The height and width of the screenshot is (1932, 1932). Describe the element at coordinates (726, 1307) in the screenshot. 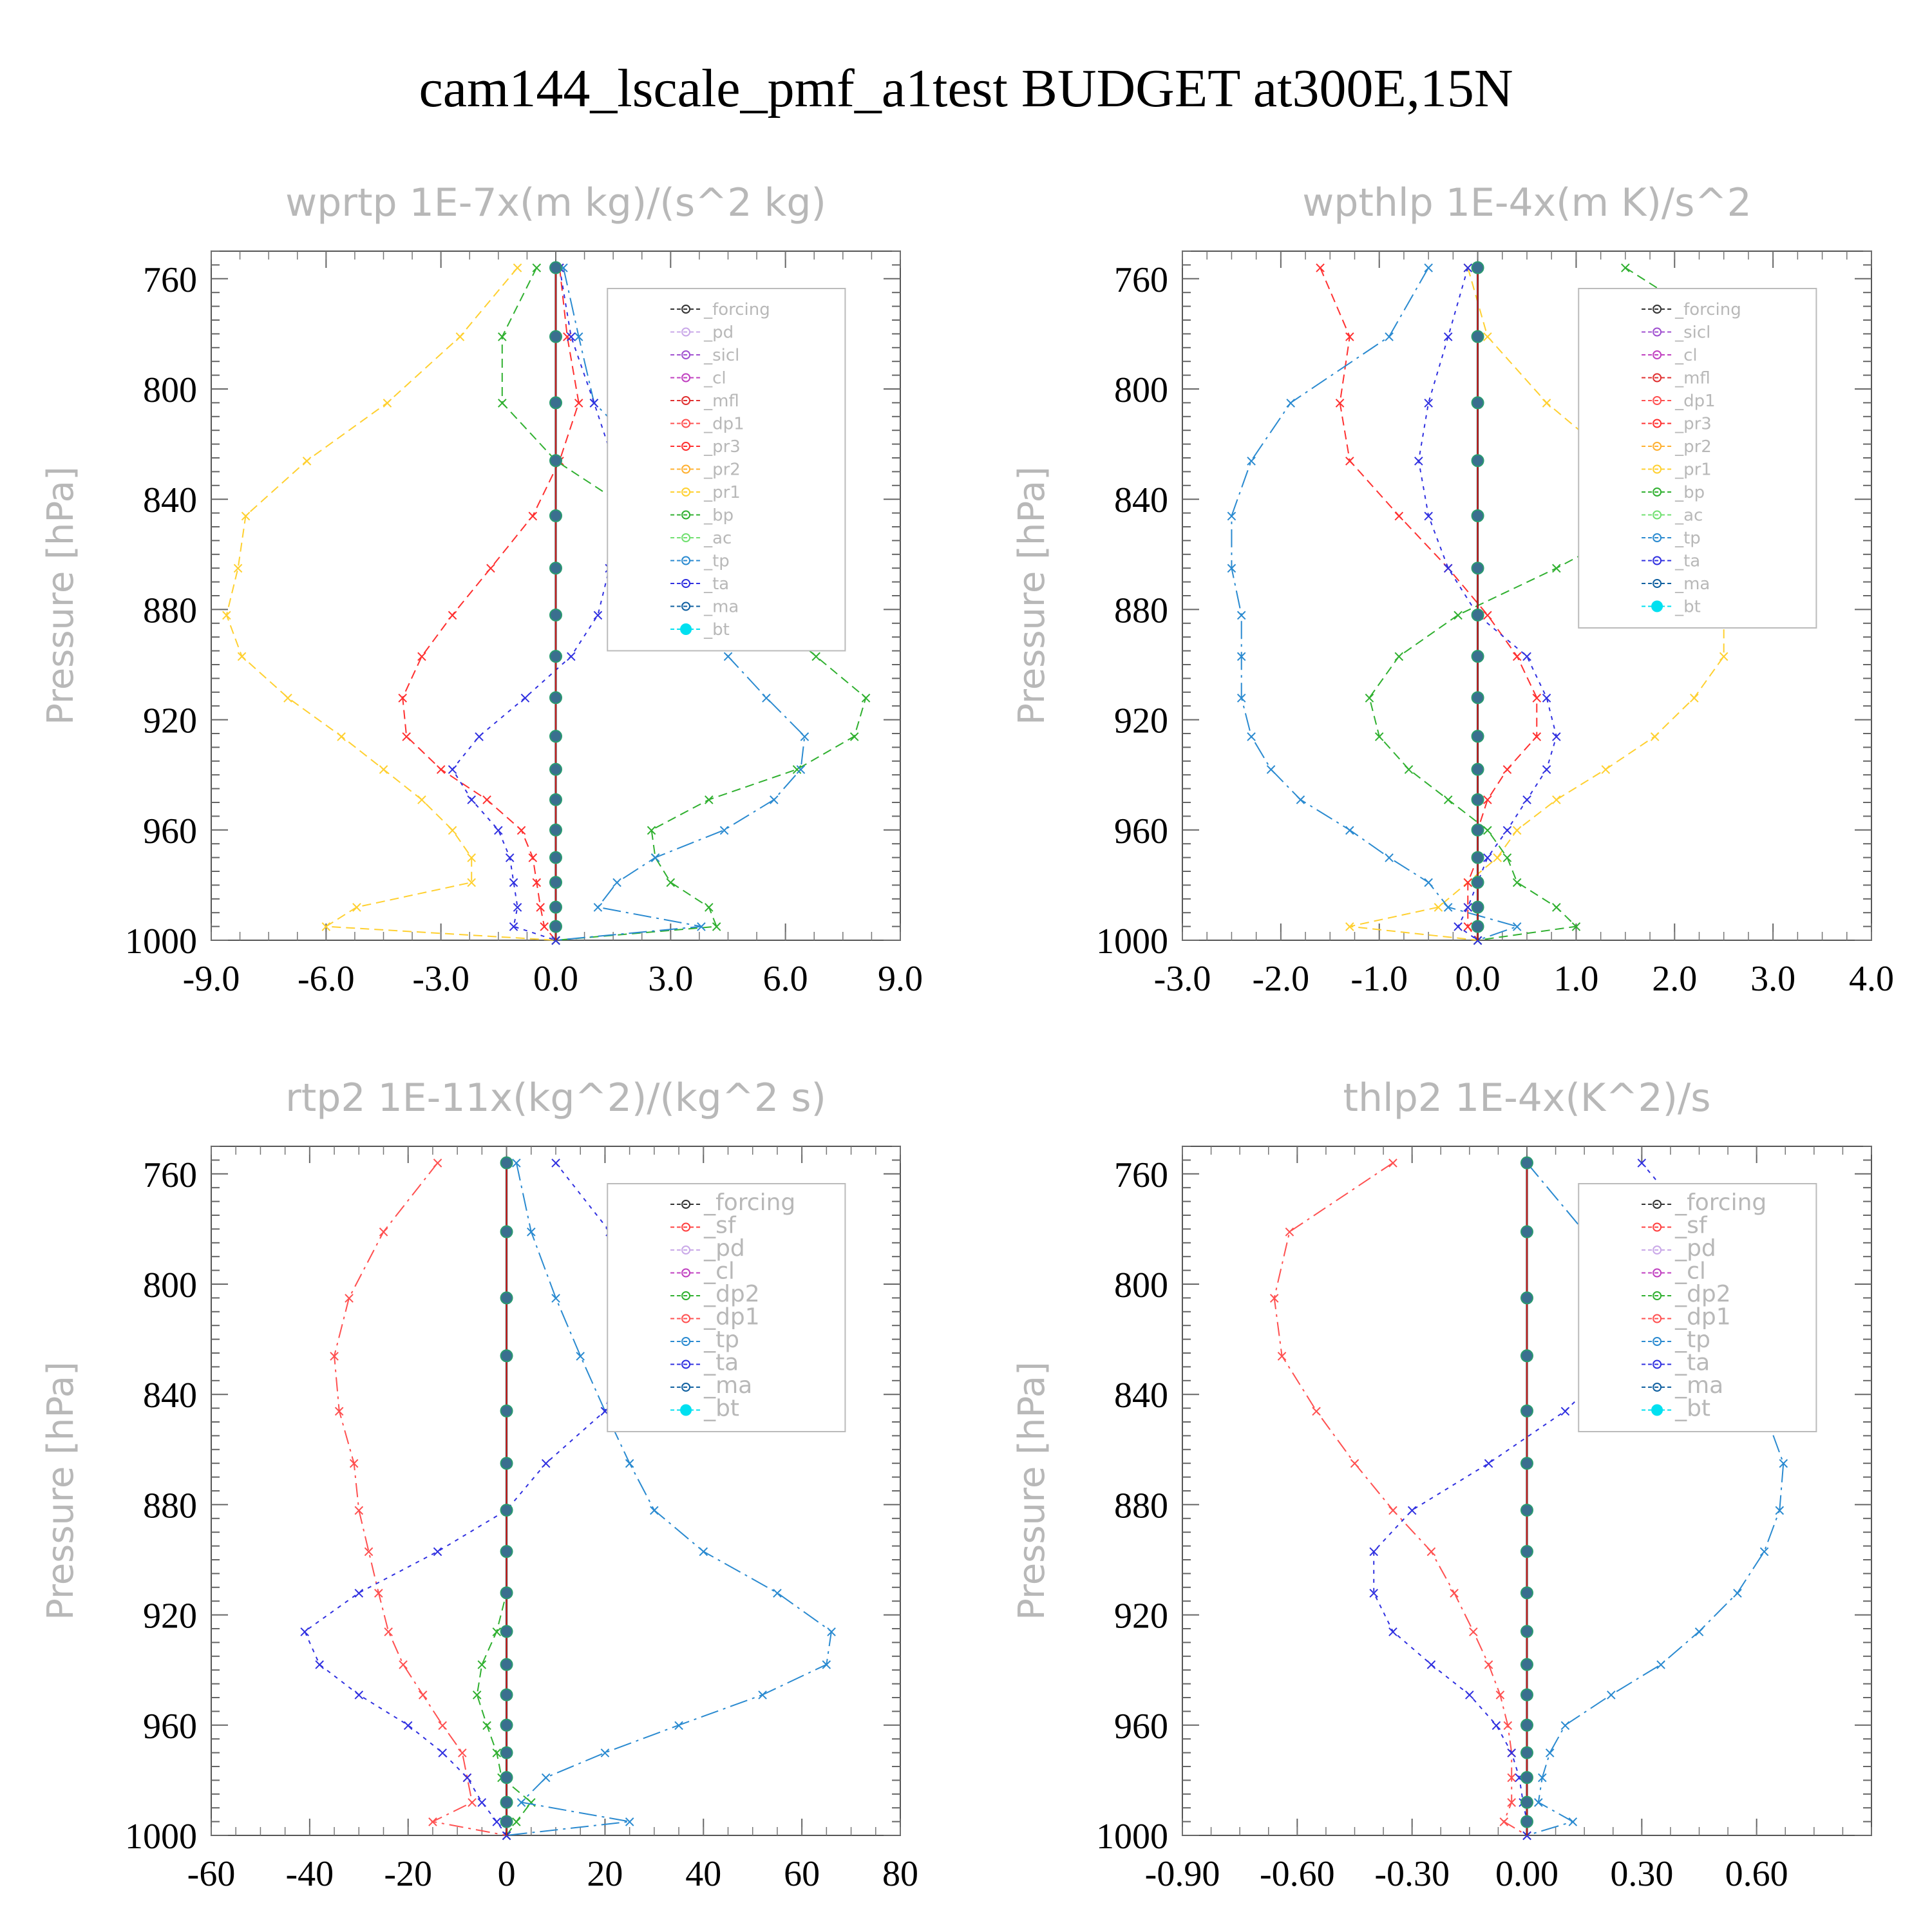

I see `legend-box` at that location.